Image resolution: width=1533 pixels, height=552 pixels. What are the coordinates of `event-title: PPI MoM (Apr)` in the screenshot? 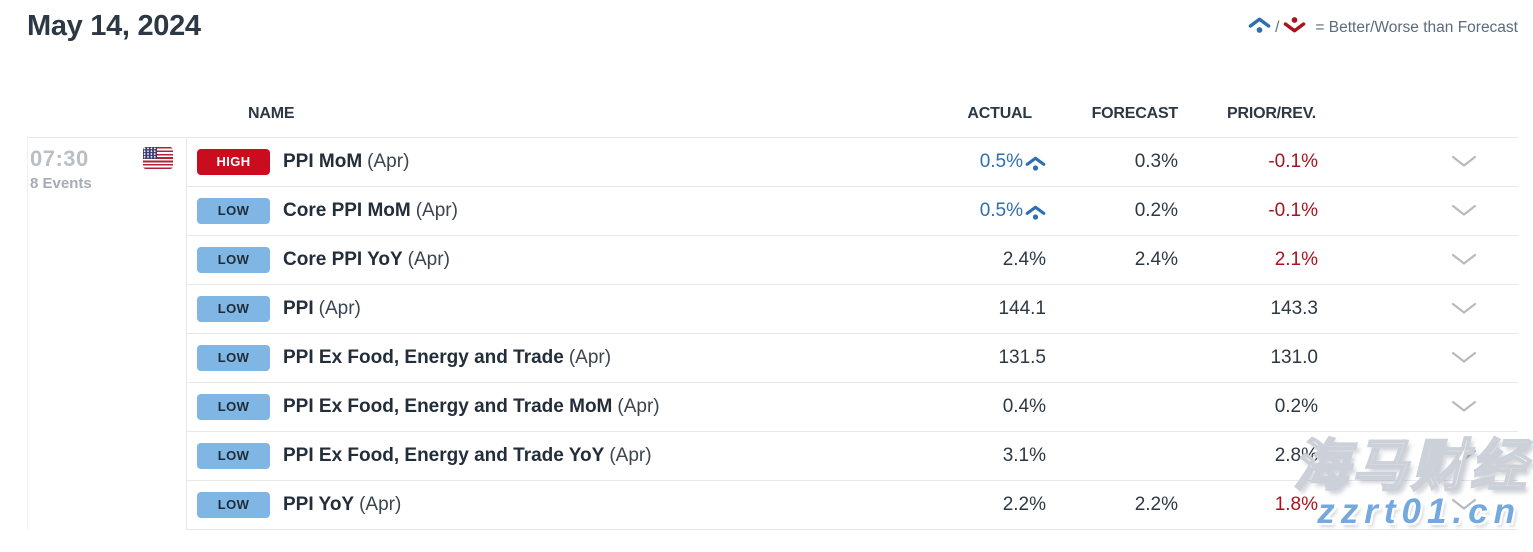 It's located at (346, 162).